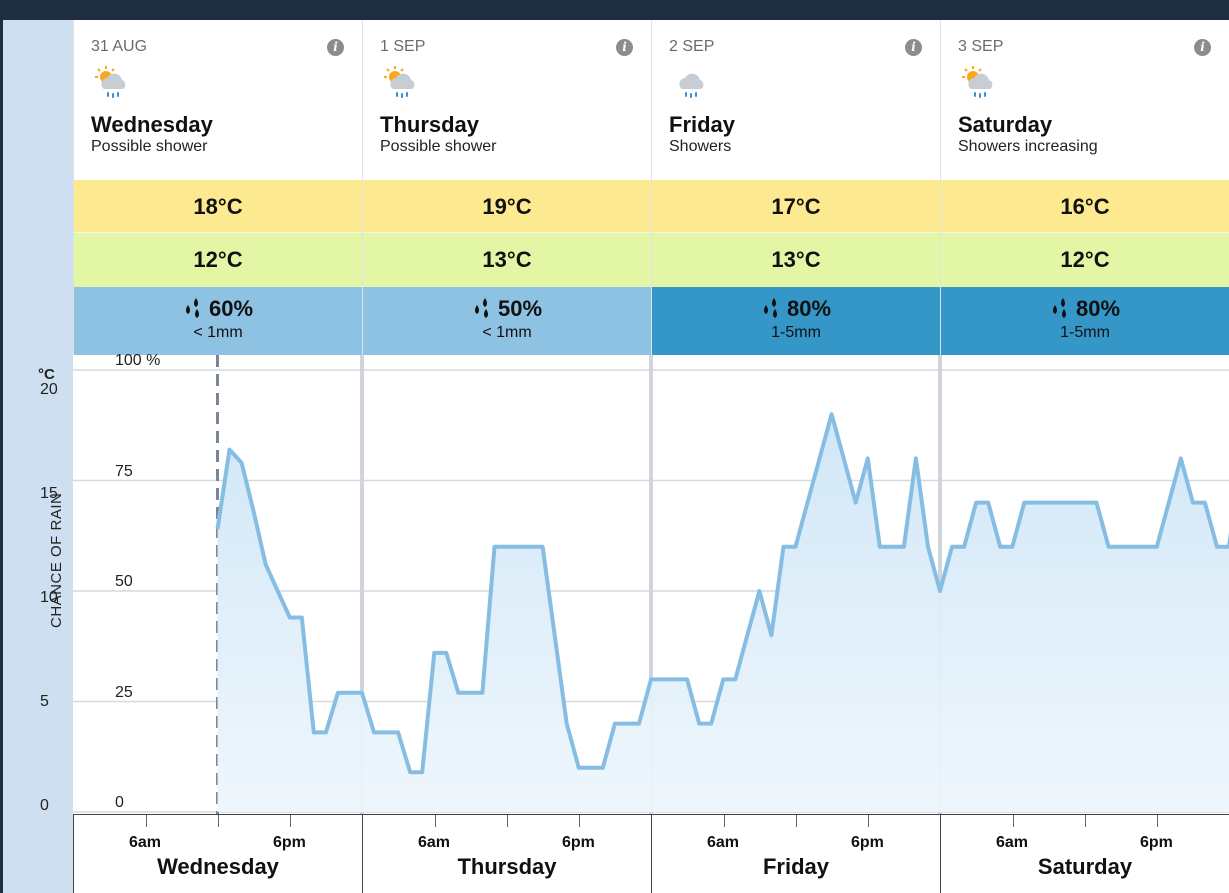 The image size is (1229, 893). Describe the element at coordinates (507, 206) in the screenshot. I see `max-temp: 19°C` at that location.